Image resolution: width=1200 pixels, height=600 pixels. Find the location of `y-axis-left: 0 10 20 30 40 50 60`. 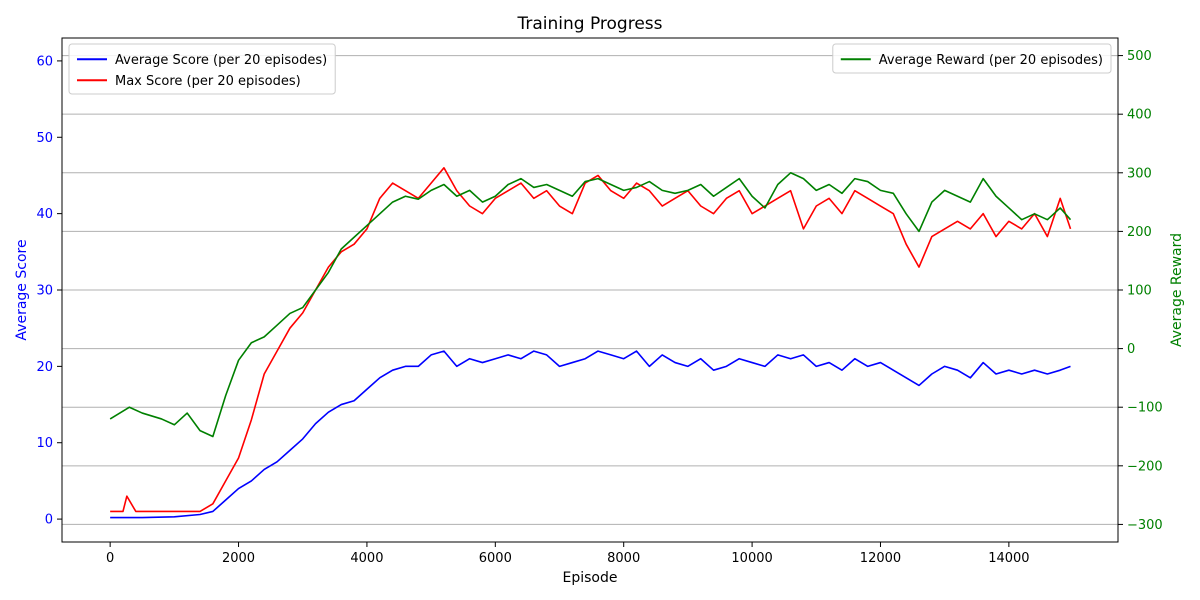

y-axis-left: 0 10 20 30 40 50 60 is located at coordinates (49, 291).